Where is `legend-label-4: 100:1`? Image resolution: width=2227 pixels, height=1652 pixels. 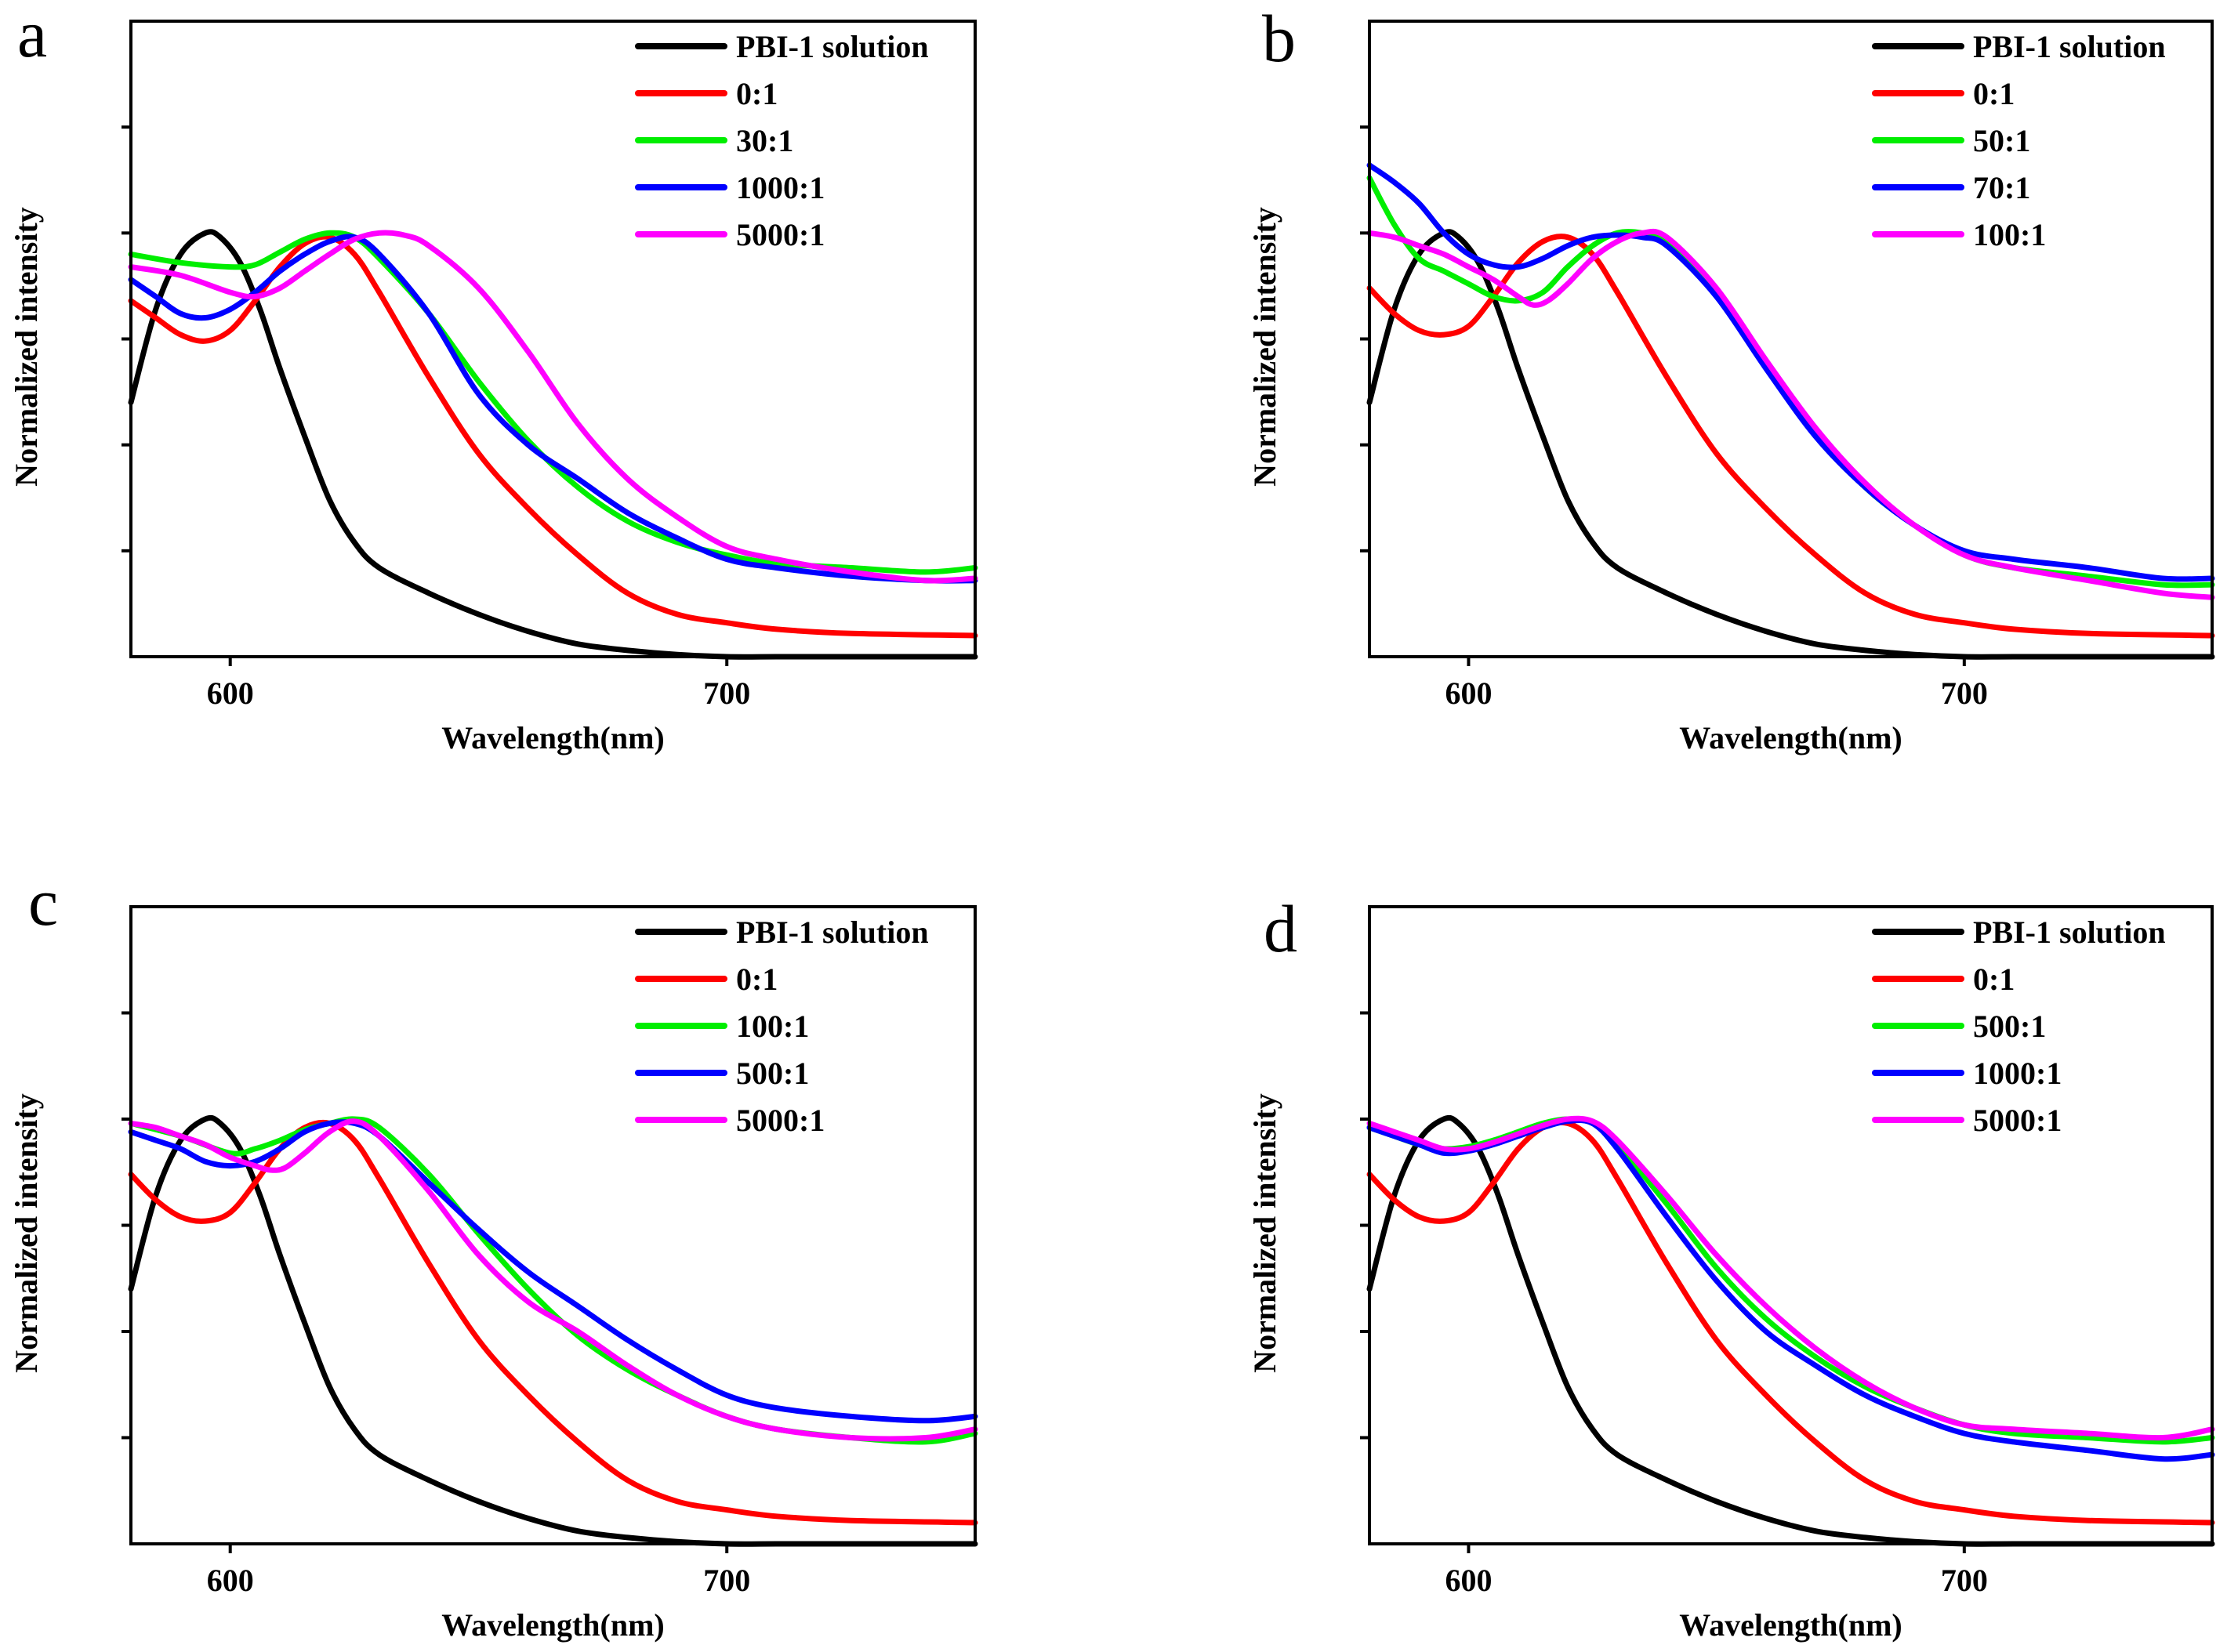 legend-label-4: 100:1 is located at coordinates (2010, 234).